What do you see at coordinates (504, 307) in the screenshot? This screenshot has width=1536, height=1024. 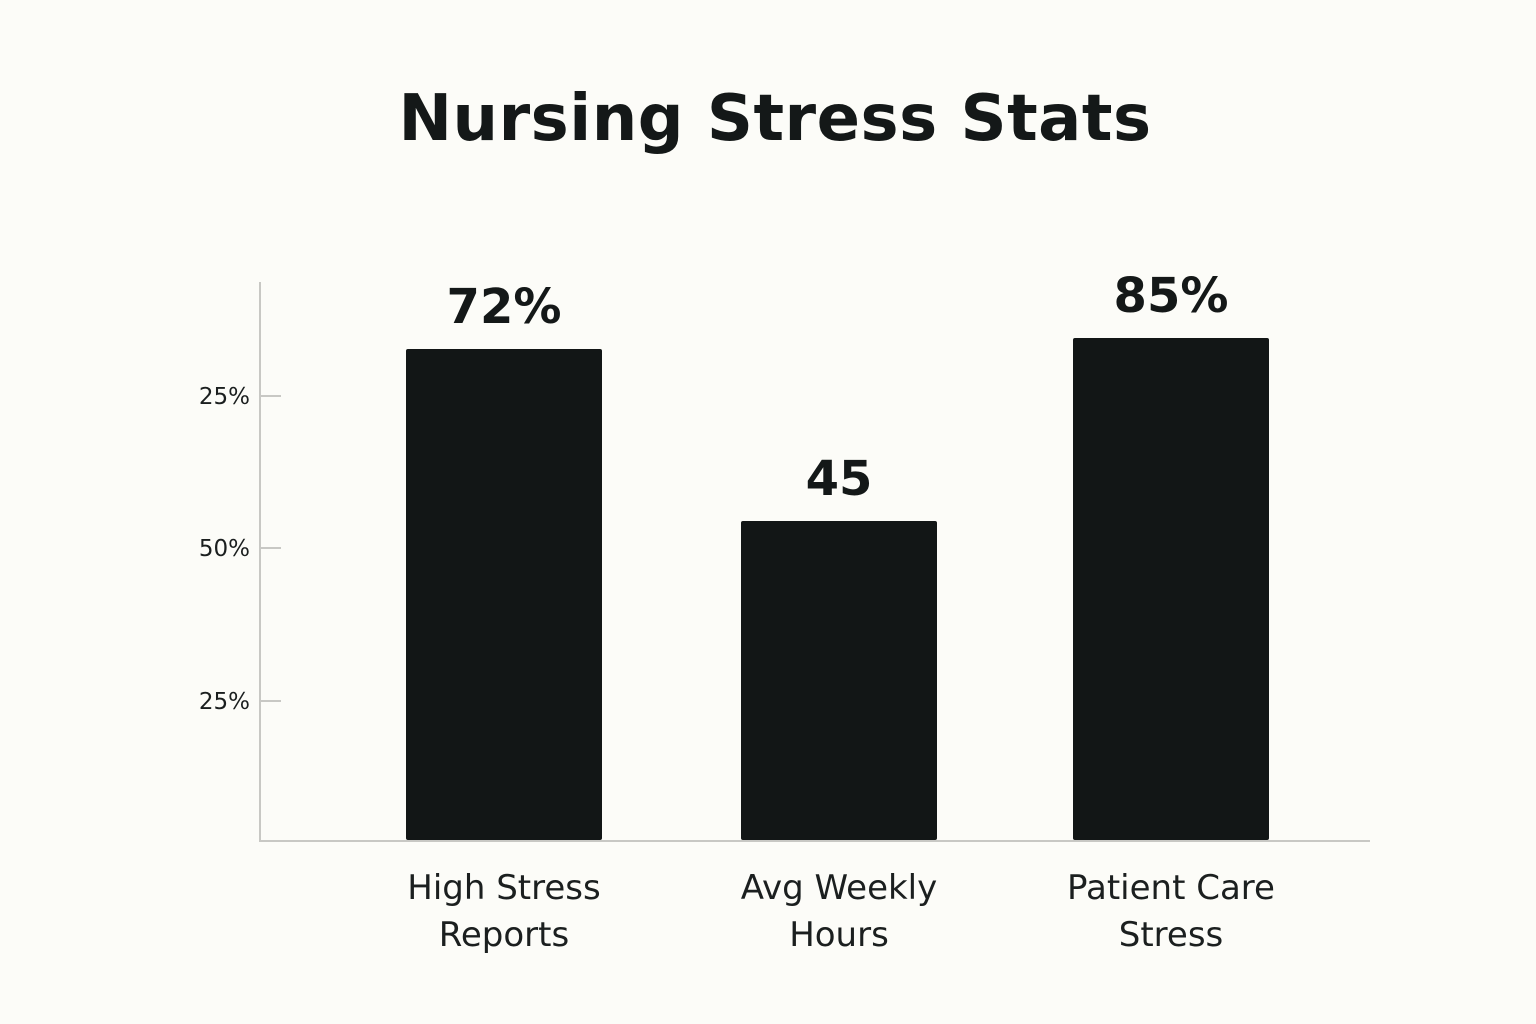 I see `data-label: 72%` at bounding box center [504, 307].